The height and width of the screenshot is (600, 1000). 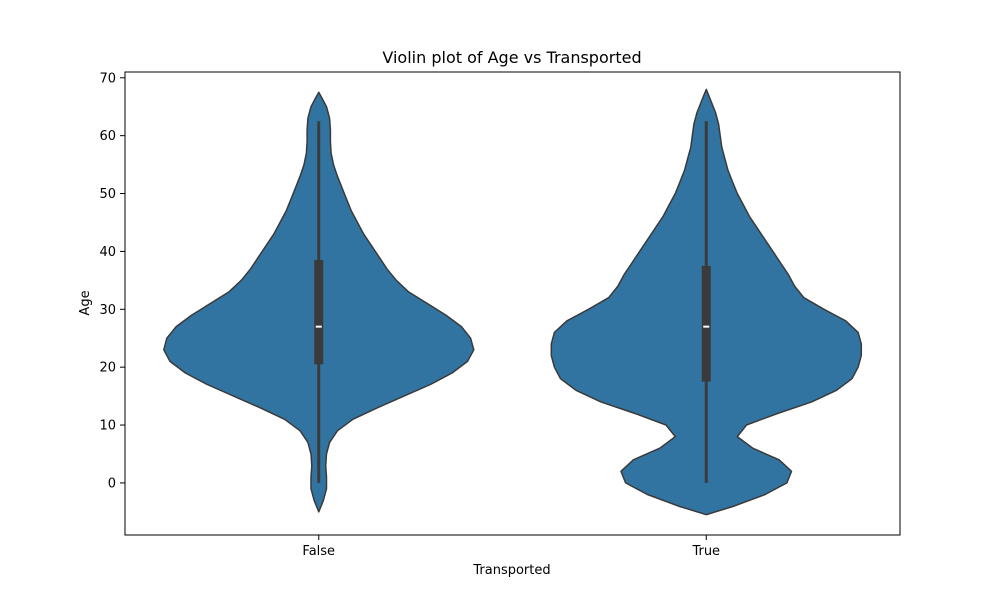 What do you see at coordinates (511, 570) in the screenshot?
I see `x-axis-label: Transported` at bounding box center [511, 570].